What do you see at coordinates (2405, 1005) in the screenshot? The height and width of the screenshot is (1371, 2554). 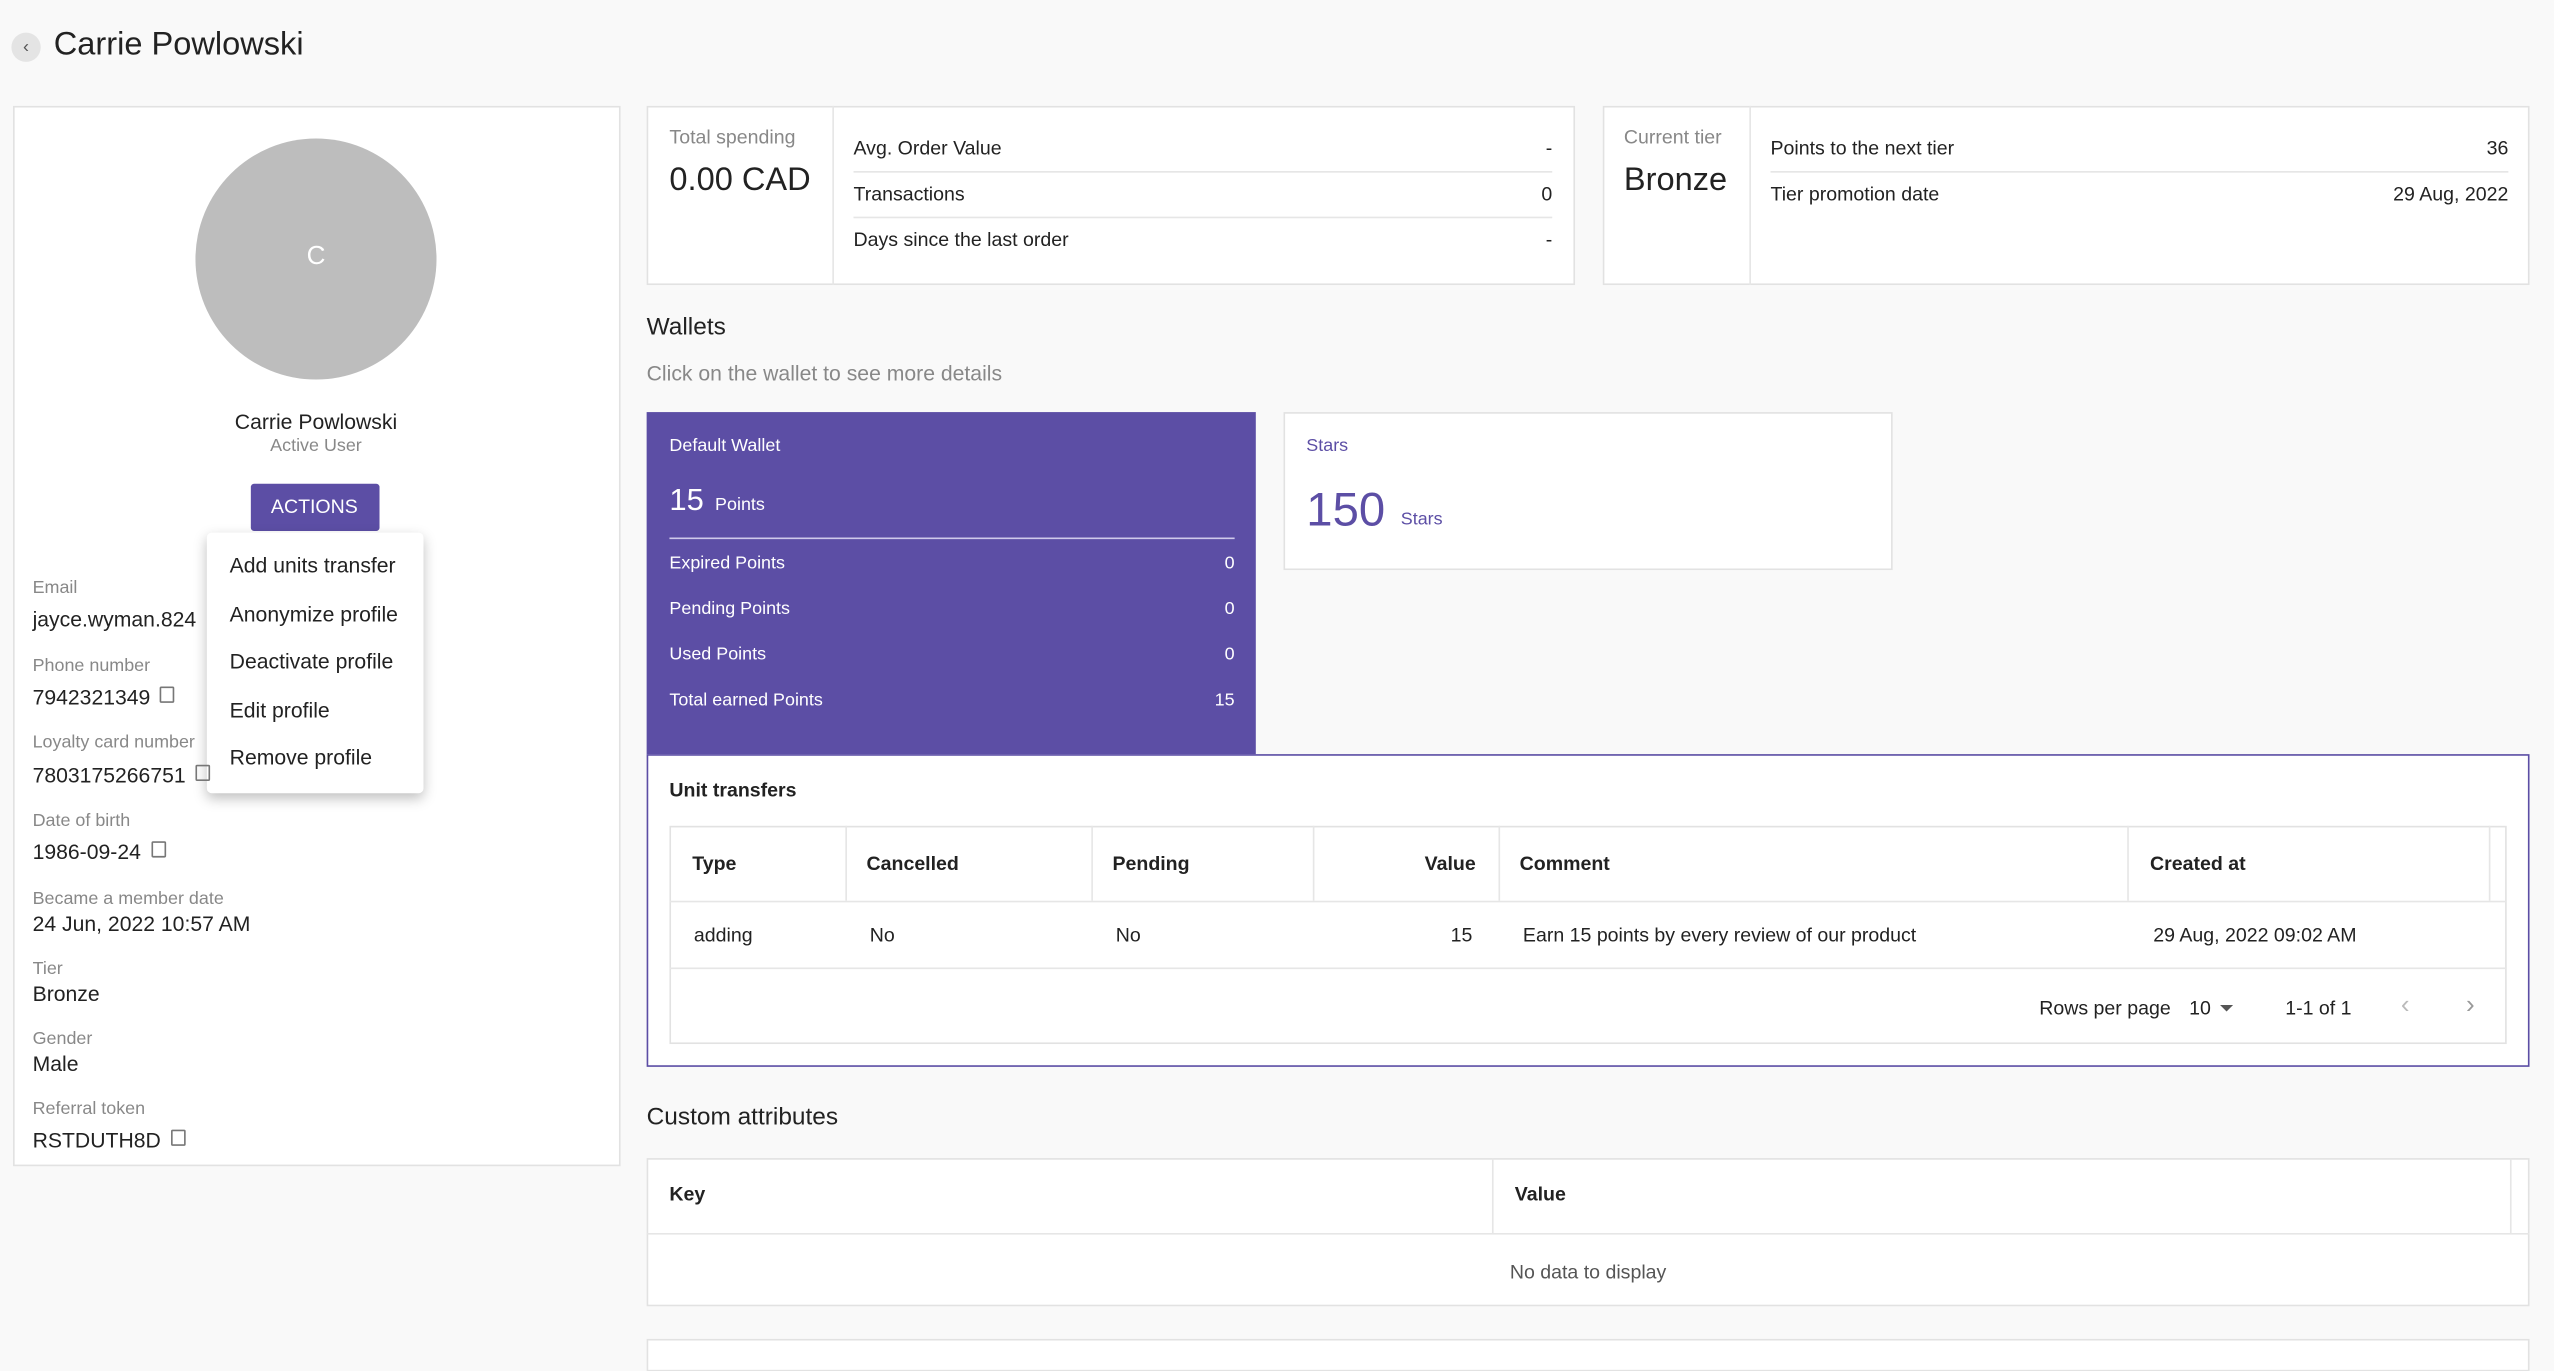 I see `prev-page: ‹` at bounding box center [2405, 1005].